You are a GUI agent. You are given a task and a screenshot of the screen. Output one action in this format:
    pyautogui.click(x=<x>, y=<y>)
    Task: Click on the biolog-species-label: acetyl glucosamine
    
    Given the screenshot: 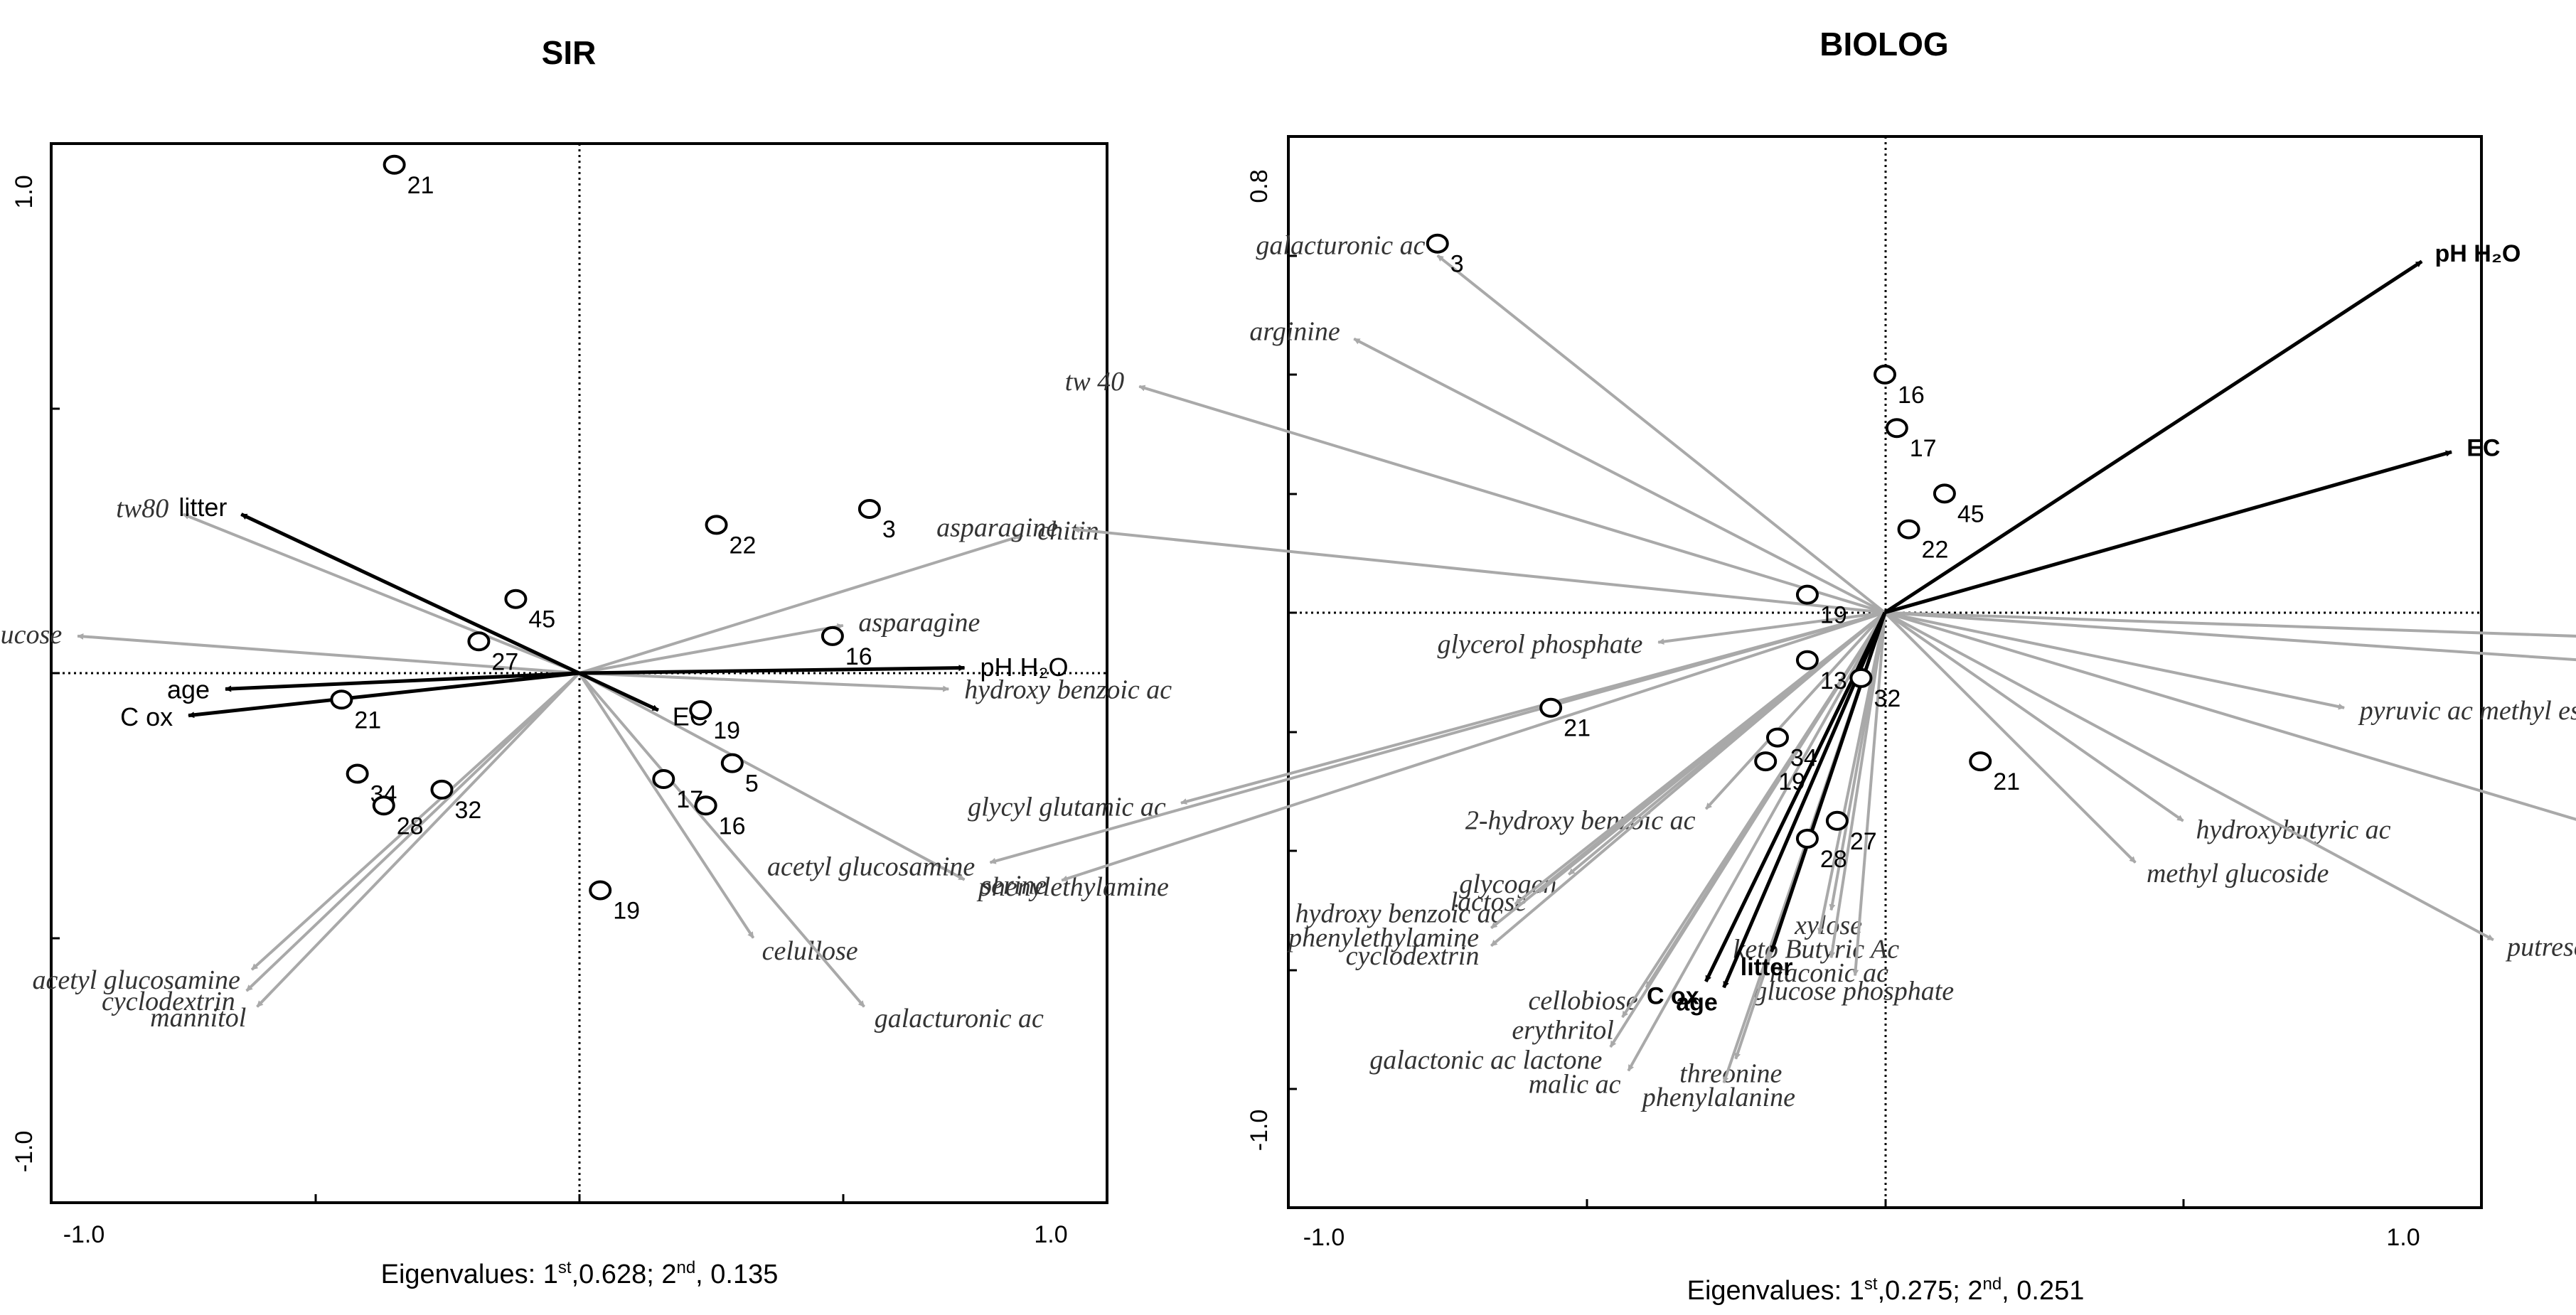 What is the action you would take?
    pyautogui.click(x=871, y=866)
    